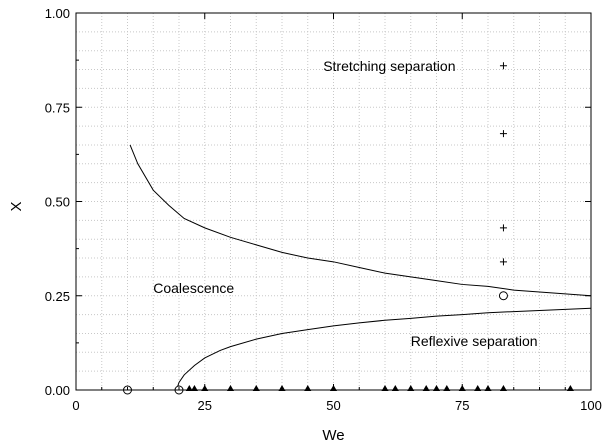 This screenshot has height=447, width=615. What do you see at coordinates (503, 296) in the screenshot?
I see `open-circle-marker` at bounding box center [503, 296].